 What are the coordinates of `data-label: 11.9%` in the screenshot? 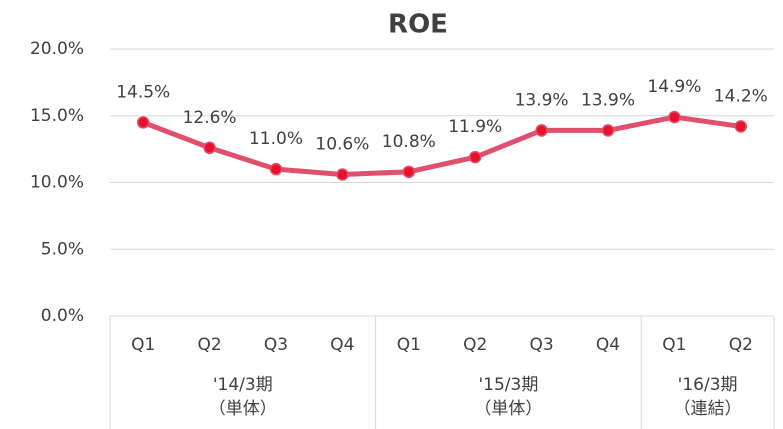 It's located at (475, 127).